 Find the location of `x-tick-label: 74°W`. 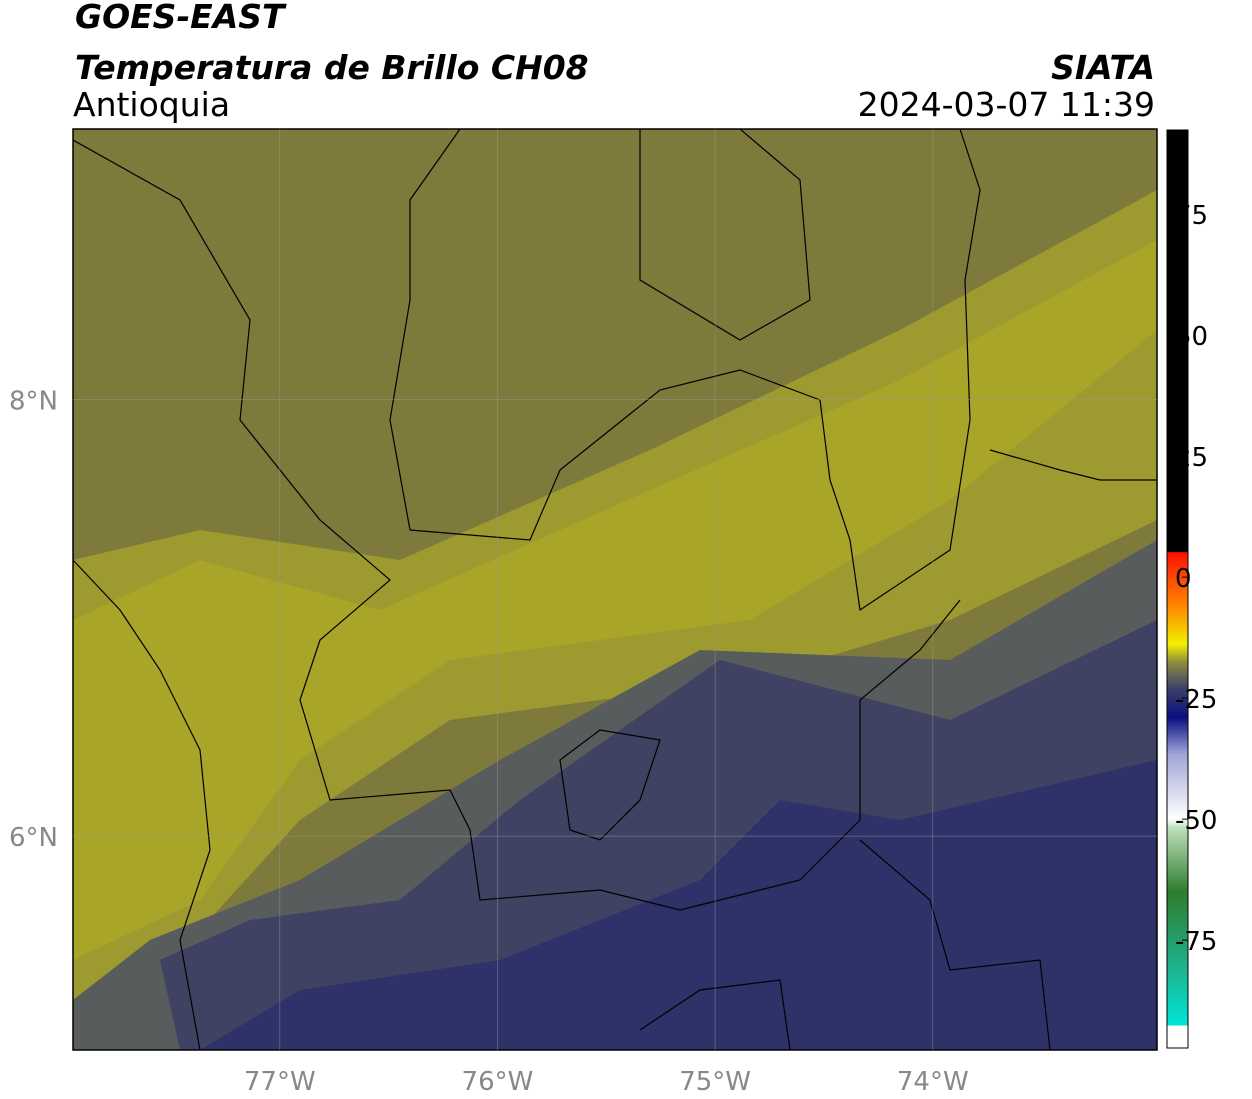

x-tick-label: 74°W is located at coordinates (933, 1082).